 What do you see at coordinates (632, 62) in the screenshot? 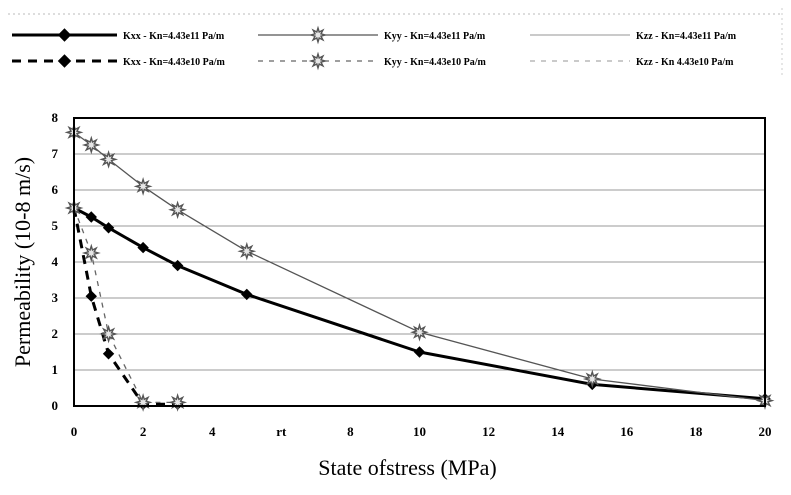
I see `legend-item: Kzz - Kn 4.43e10 Pa/m` at bounding box center [632, 62].